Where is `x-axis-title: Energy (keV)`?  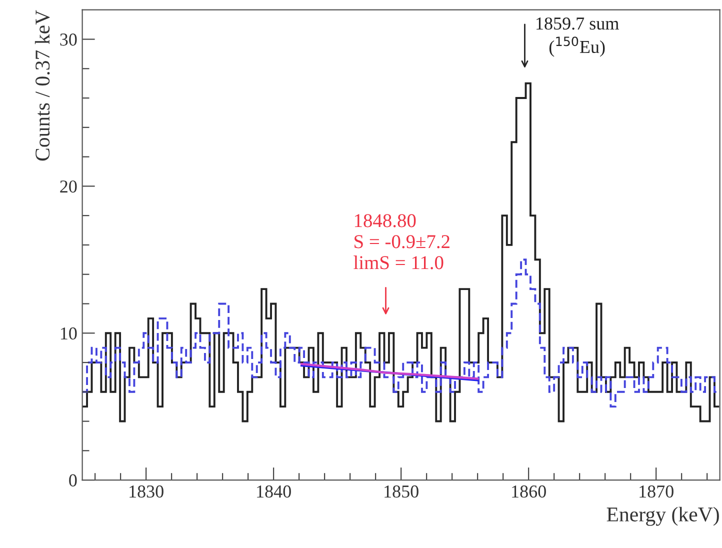
x-axis-title: Energy (keV) is located at coordinates (662, 516).